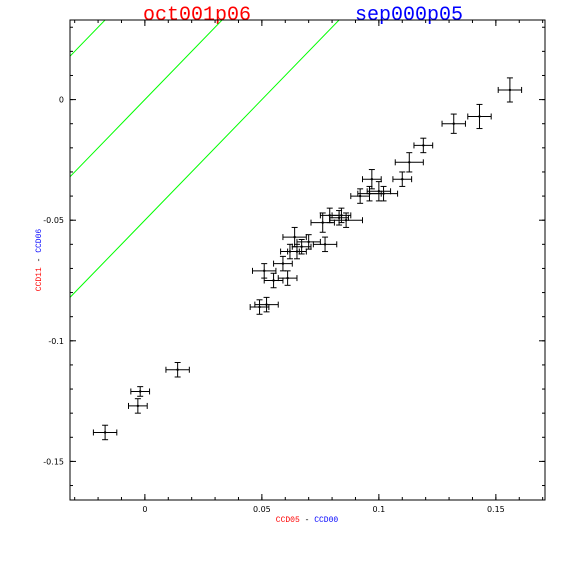 This screenshot has width=574, height=574. I want to click on y-tick-label: -0.05, so click(53, 220).